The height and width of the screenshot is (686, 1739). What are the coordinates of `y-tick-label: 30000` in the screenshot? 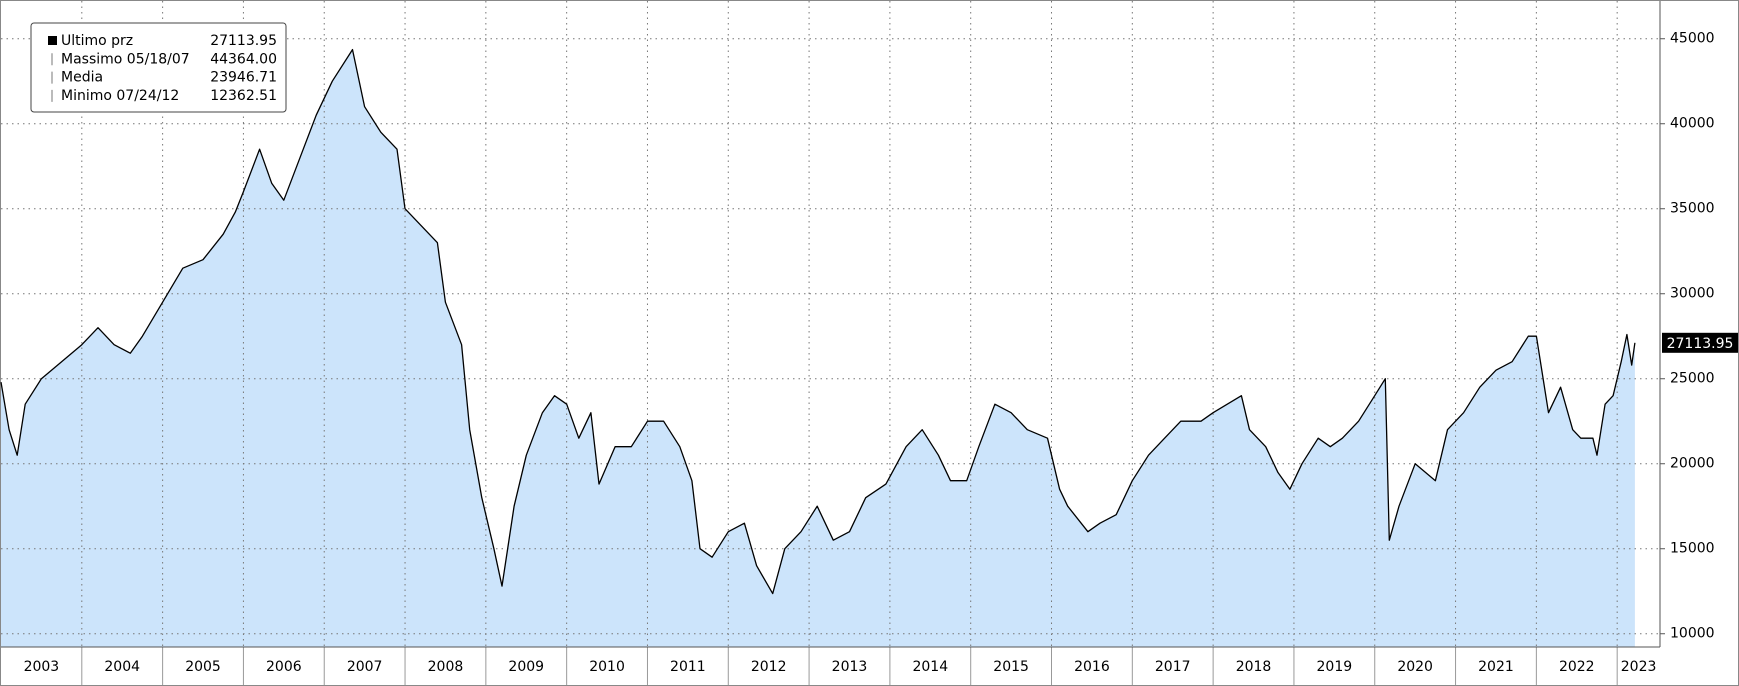 It's located at (1692, 294).